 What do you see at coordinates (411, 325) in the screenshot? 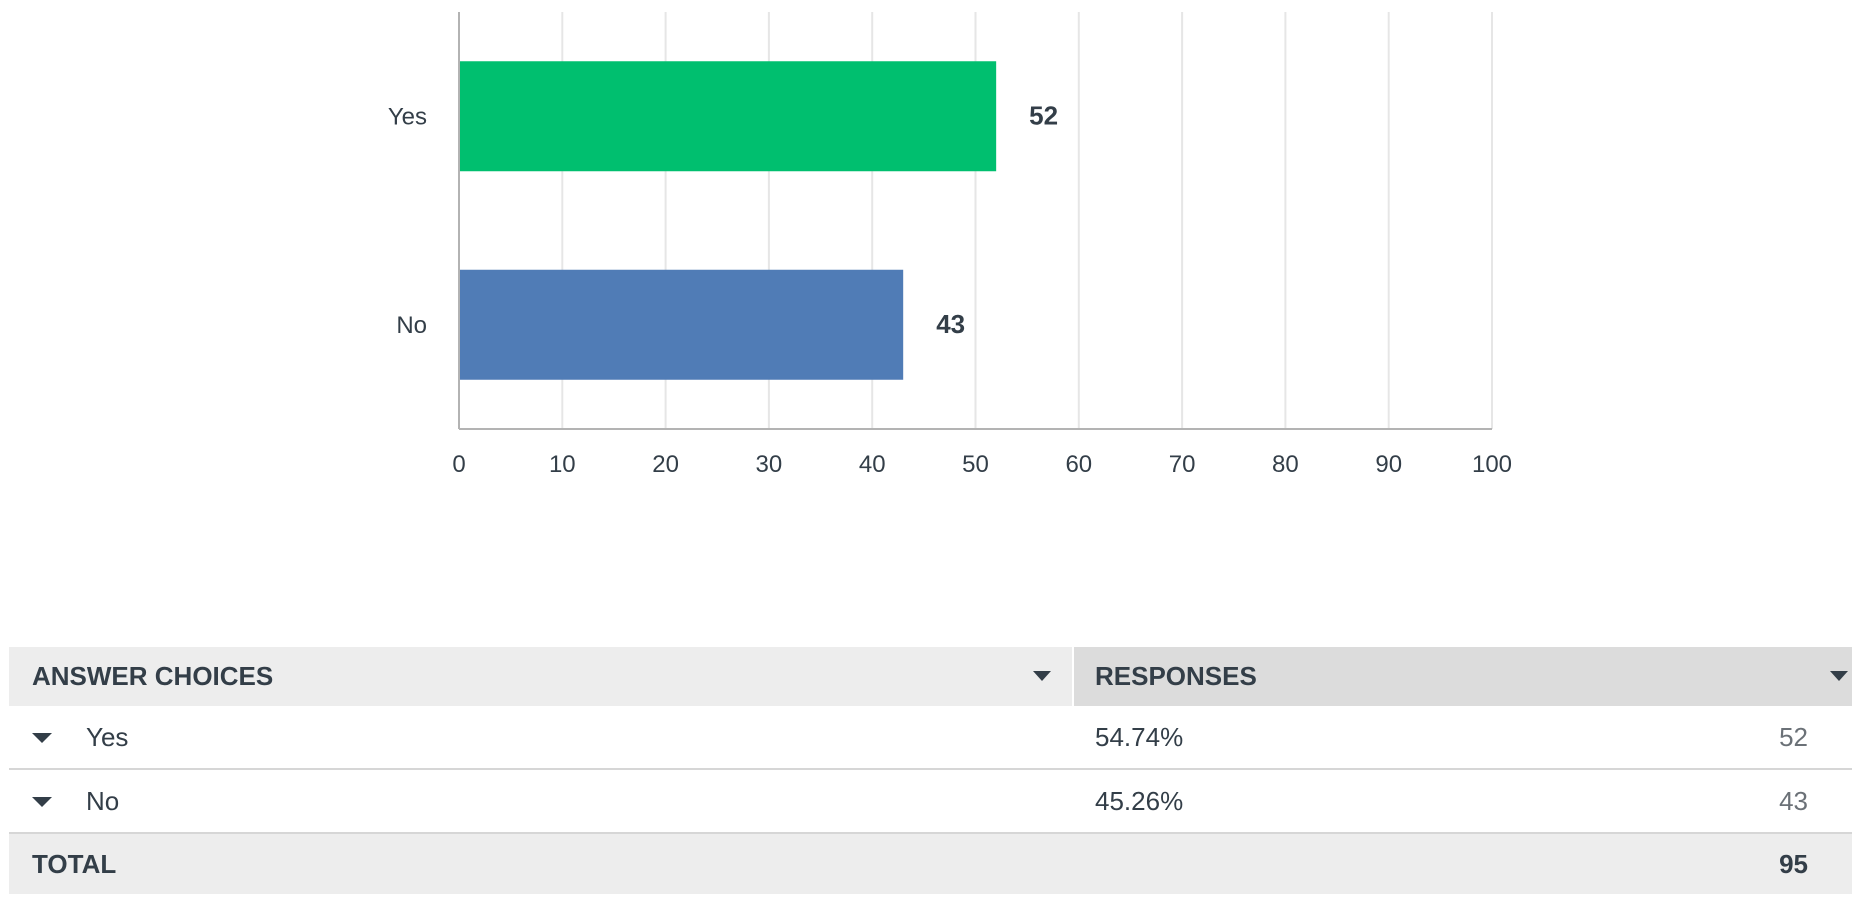
I see `category-label: No` at bounding box center [411, 325].